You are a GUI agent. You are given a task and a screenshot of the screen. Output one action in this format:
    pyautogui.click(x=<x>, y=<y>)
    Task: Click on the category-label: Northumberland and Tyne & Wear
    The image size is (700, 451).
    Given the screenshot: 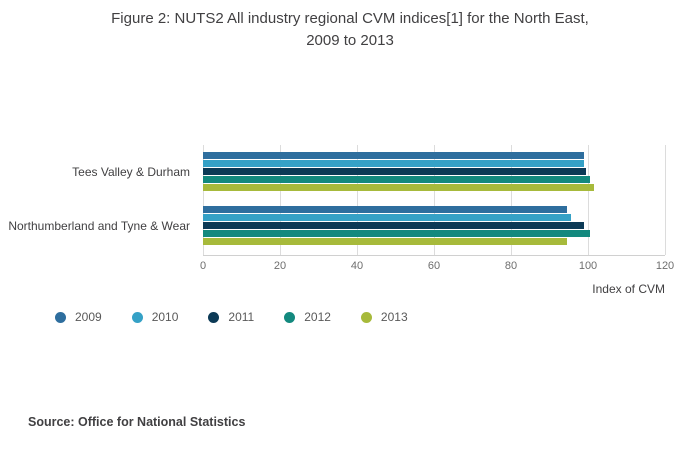 What is the action you would take?
    pyautogui.click(x=99, y=225)
    